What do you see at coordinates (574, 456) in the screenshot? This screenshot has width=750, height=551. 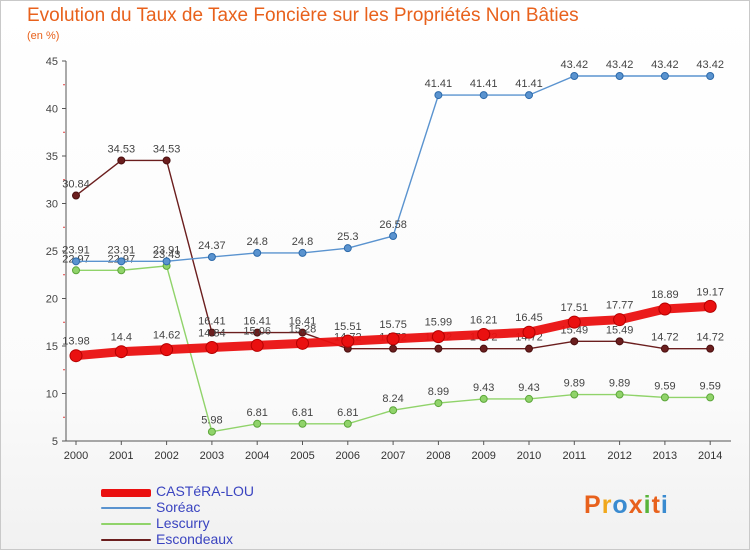 I see `x-tick-label: 2011` at bounding box center [574, 456].